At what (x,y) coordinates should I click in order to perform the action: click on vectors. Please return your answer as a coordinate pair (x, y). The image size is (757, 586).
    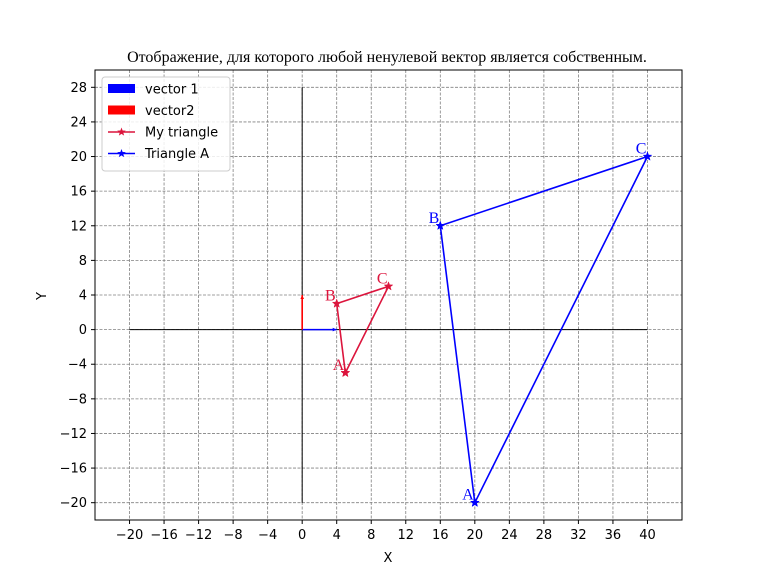
    Looking at the image, I should click on (318, 313).